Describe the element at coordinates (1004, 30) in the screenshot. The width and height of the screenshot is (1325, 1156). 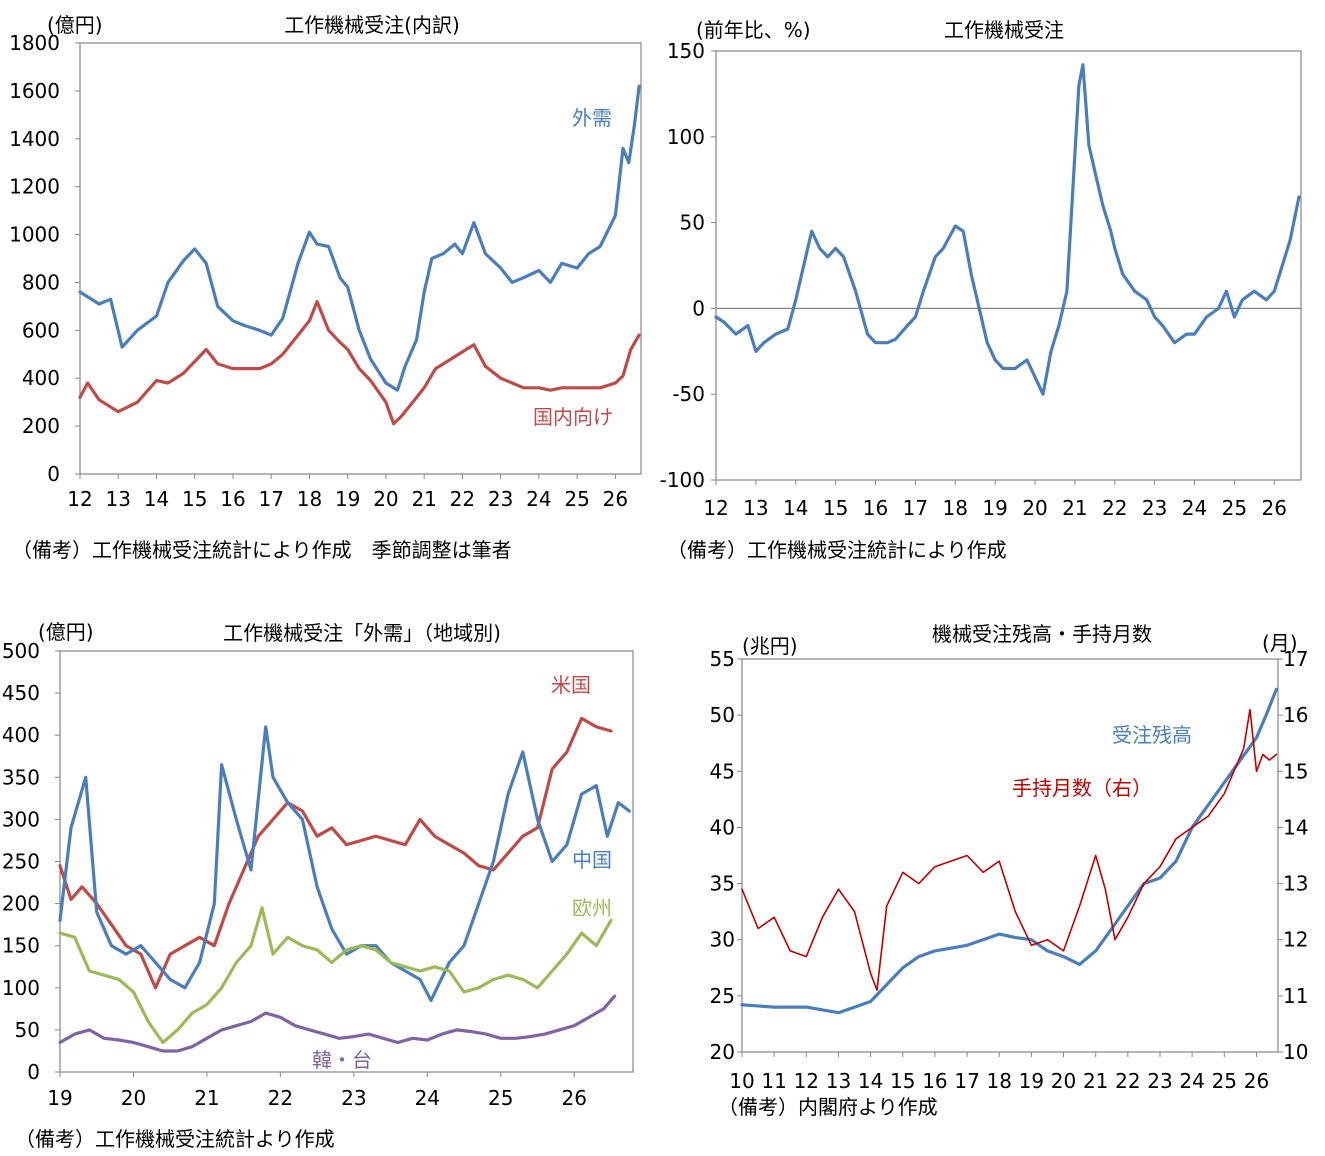
I see `chart-title: 工作機械受注` at that location.